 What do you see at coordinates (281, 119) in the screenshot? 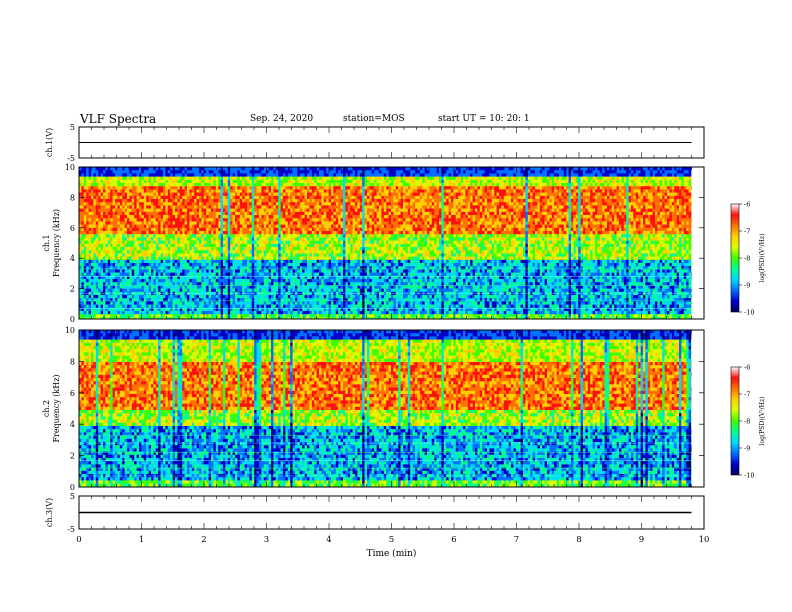
I see `date-label: Sep. 24, 2020` at bounding box center [281, 119].